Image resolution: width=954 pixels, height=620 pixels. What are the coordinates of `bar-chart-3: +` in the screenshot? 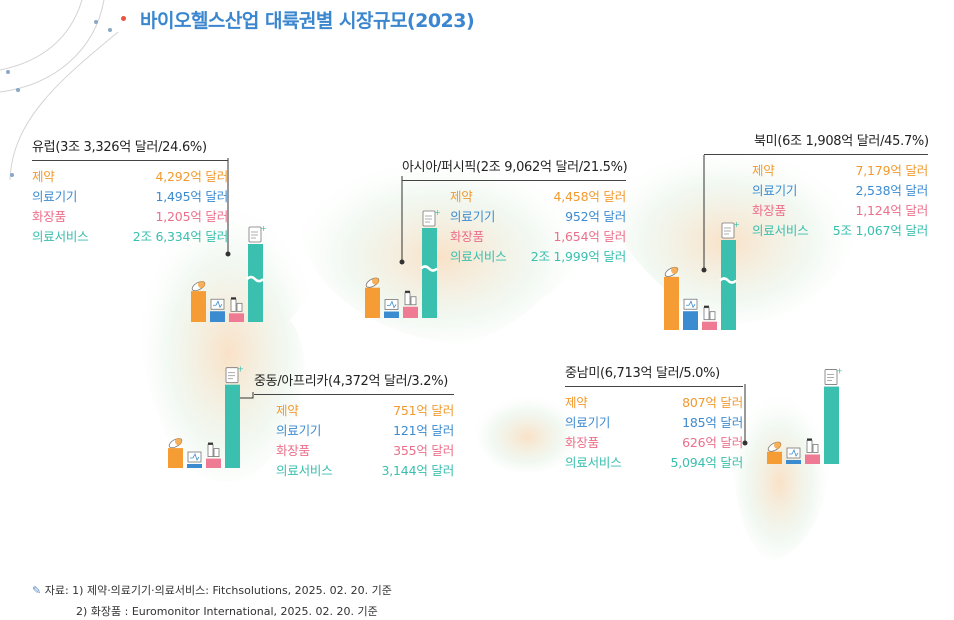 It's located at (702, 242).